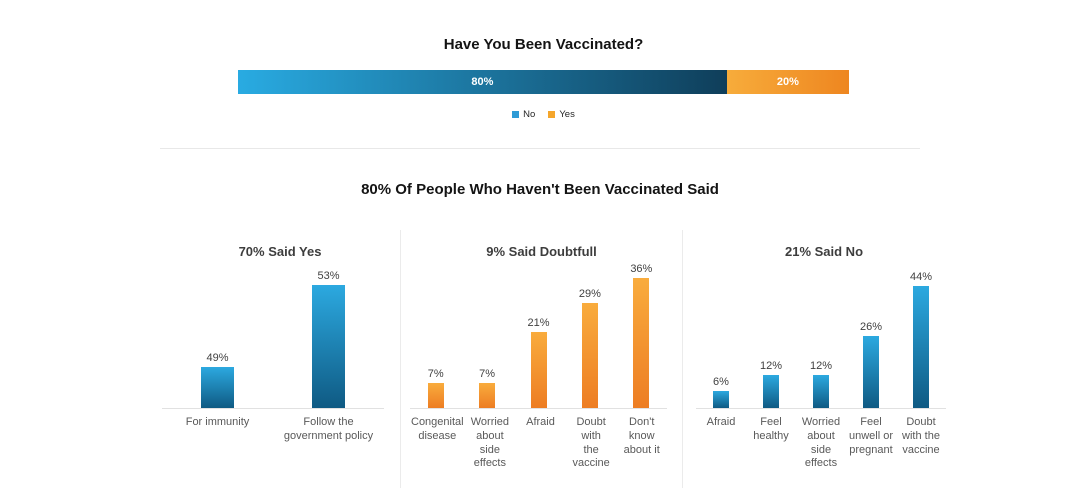 The height and width of the screenshot is (500, 1080). I want to click on bar-group: 29%, so click(589, 348).